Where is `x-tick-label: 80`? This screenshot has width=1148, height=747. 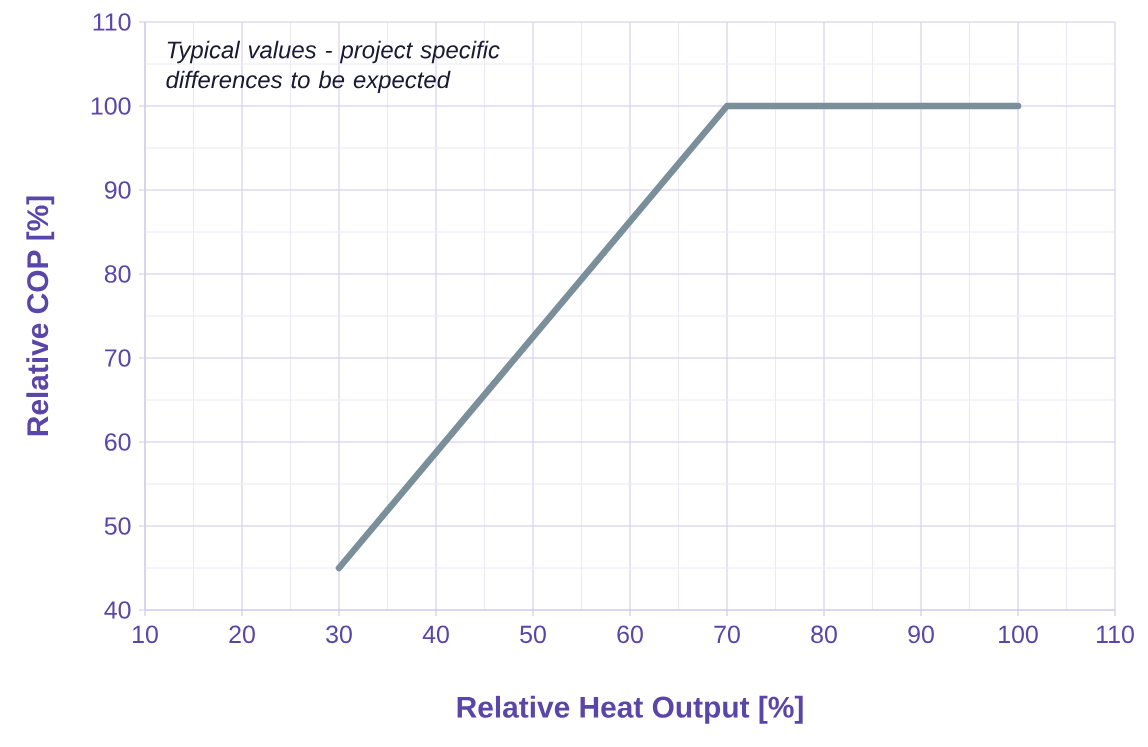
x-tick-label: 80 is located at coordinates (824, 634).